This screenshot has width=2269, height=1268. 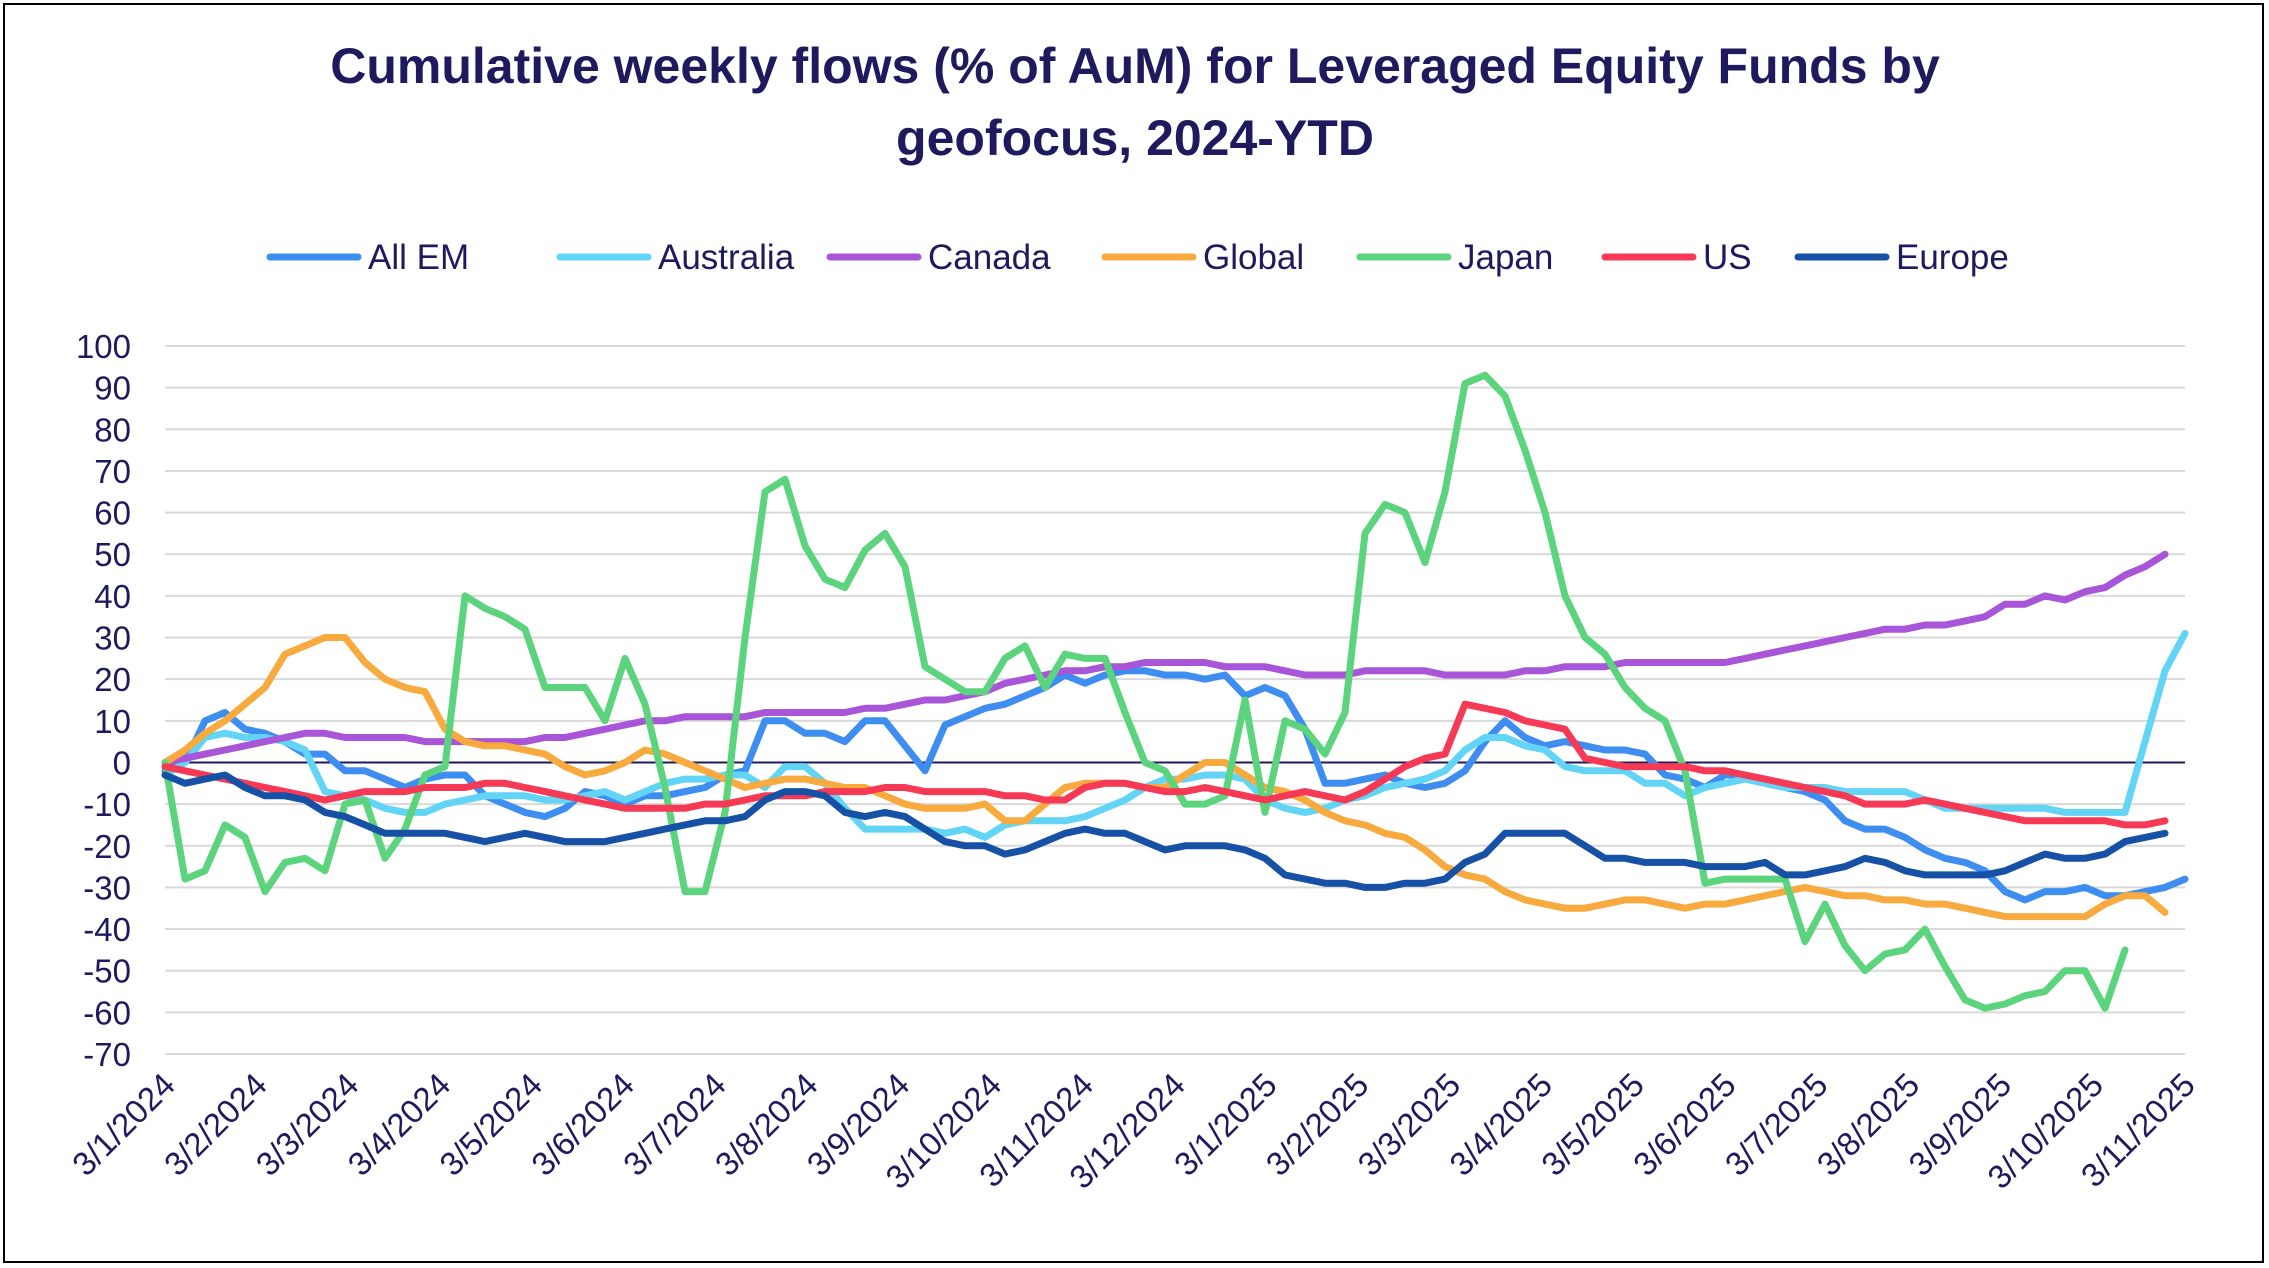 What do you see at coordinates (122, 762) in the screenshot?
I see `y-tick-label: 0` at bounding box center [122, 762].